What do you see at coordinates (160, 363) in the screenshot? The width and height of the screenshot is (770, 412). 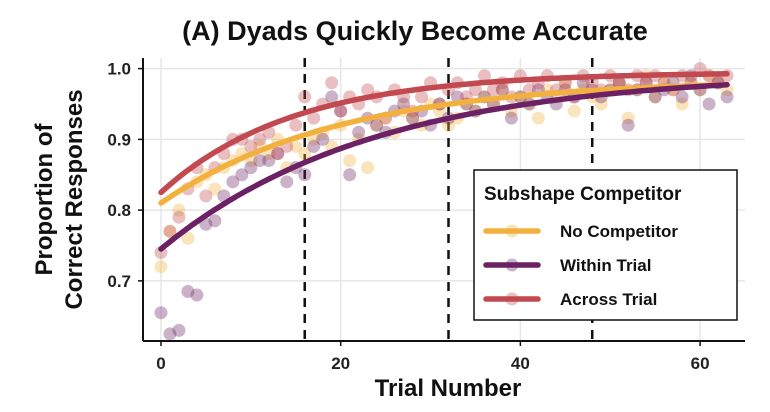 I see `x-tick-label: 0` at bounding box center [160, 363].